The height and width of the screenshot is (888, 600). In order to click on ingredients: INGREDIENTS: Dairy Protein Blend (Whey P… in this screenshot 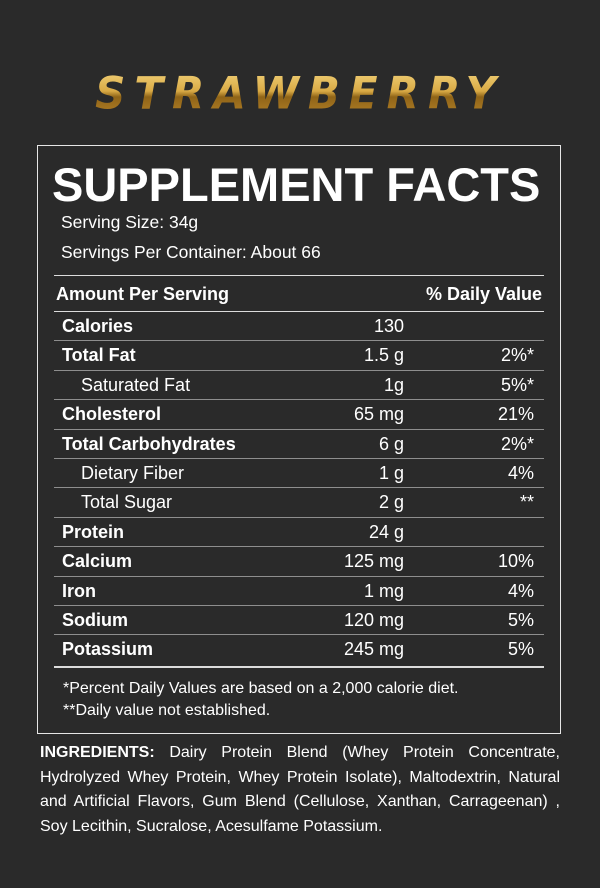, I will do `click(300, 790)`.